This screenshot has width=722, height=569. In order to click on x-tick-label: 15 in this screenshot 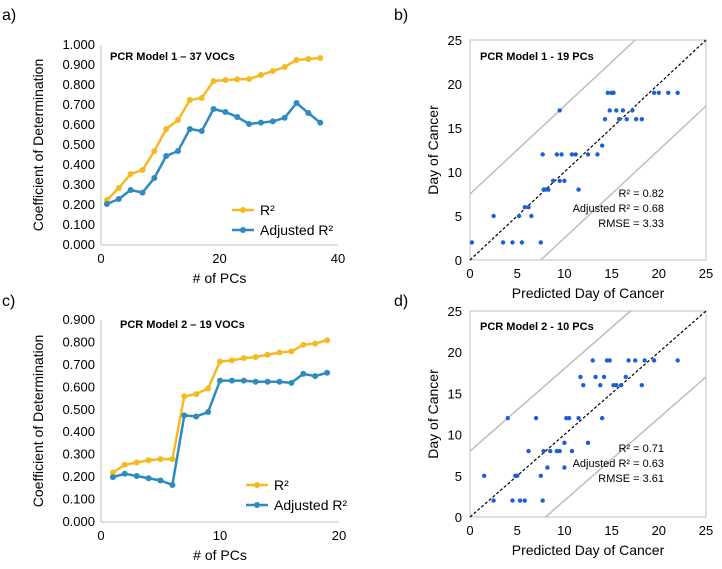, I will do `click(611, 530)`.